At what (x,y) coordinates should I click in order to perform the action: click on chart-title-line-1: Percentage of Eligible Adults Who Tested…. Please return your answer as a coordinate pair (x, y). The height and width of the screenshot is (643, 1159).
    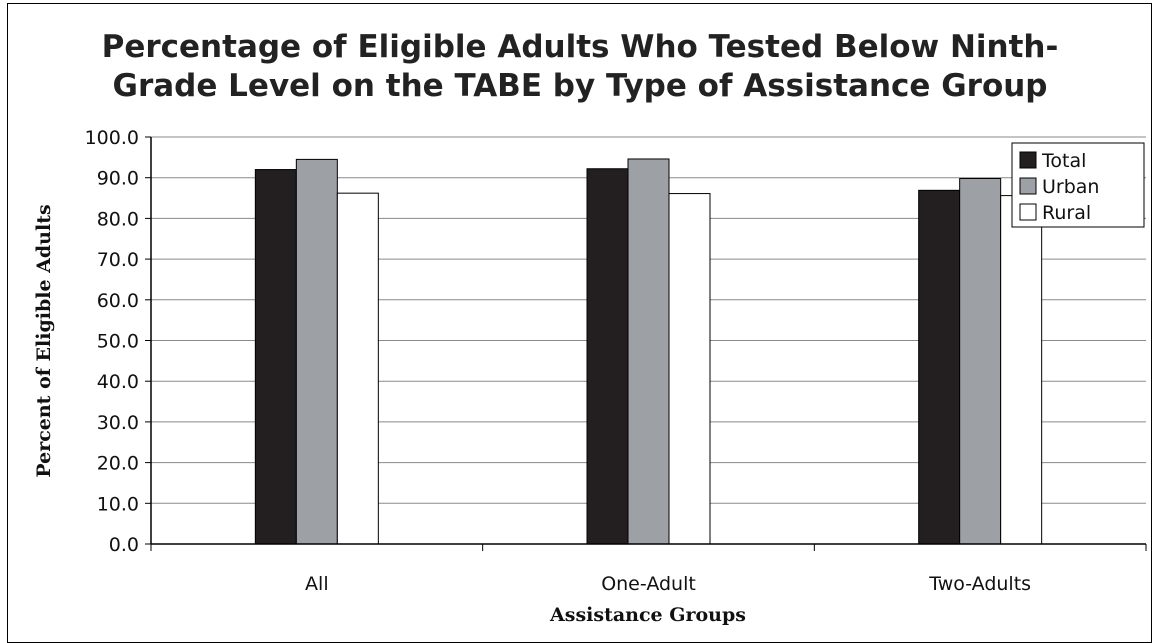
    Looking at the image, I should click on (580, 47).